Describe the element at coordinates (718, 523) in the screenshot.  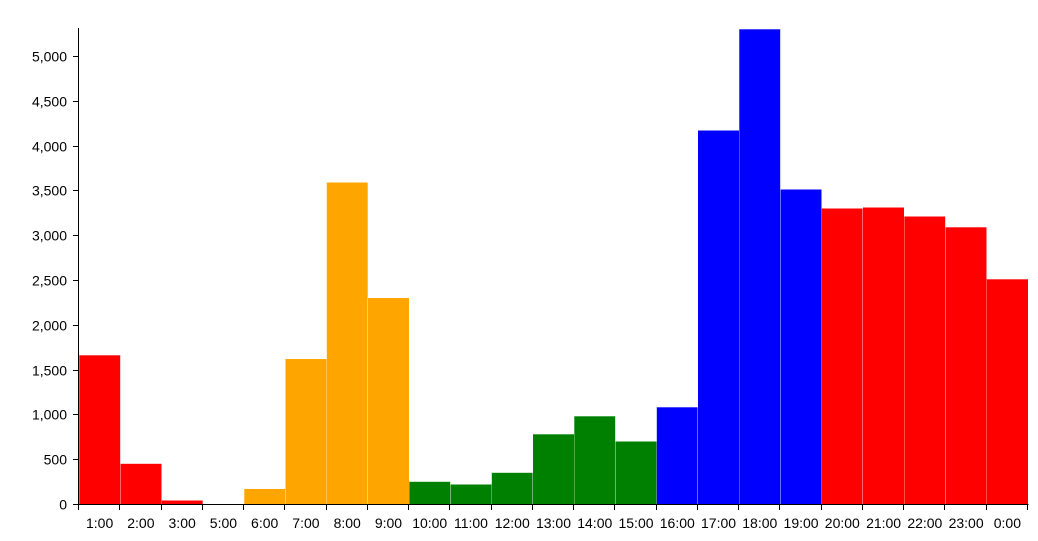
I see `x-tick-label: 17:00` at that location.